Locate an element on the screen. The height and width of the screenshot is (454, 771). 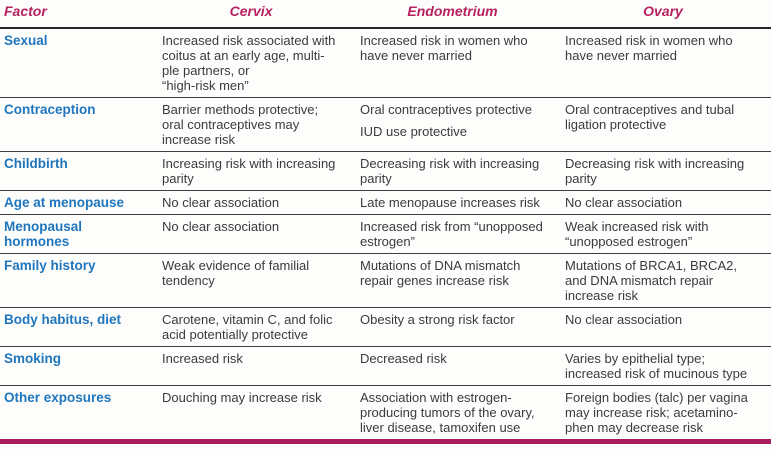
factor-label: Smoking is located at coordinates (76, 366).